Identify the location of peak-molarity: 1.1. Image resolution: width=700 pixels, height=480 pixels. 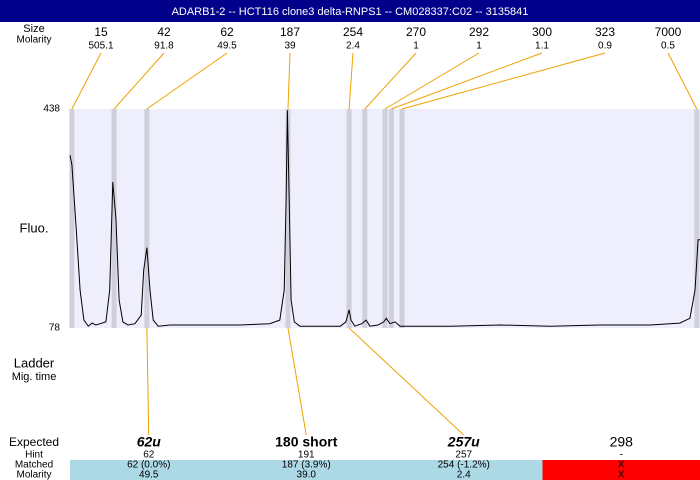
(542, 46).